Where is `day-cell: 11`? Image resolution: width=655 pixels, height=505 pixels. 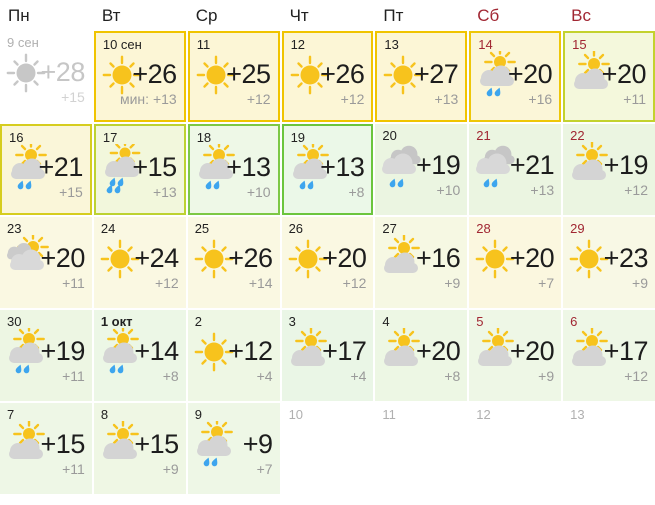
day-cell: 11 is located at coordinates (421, 448).